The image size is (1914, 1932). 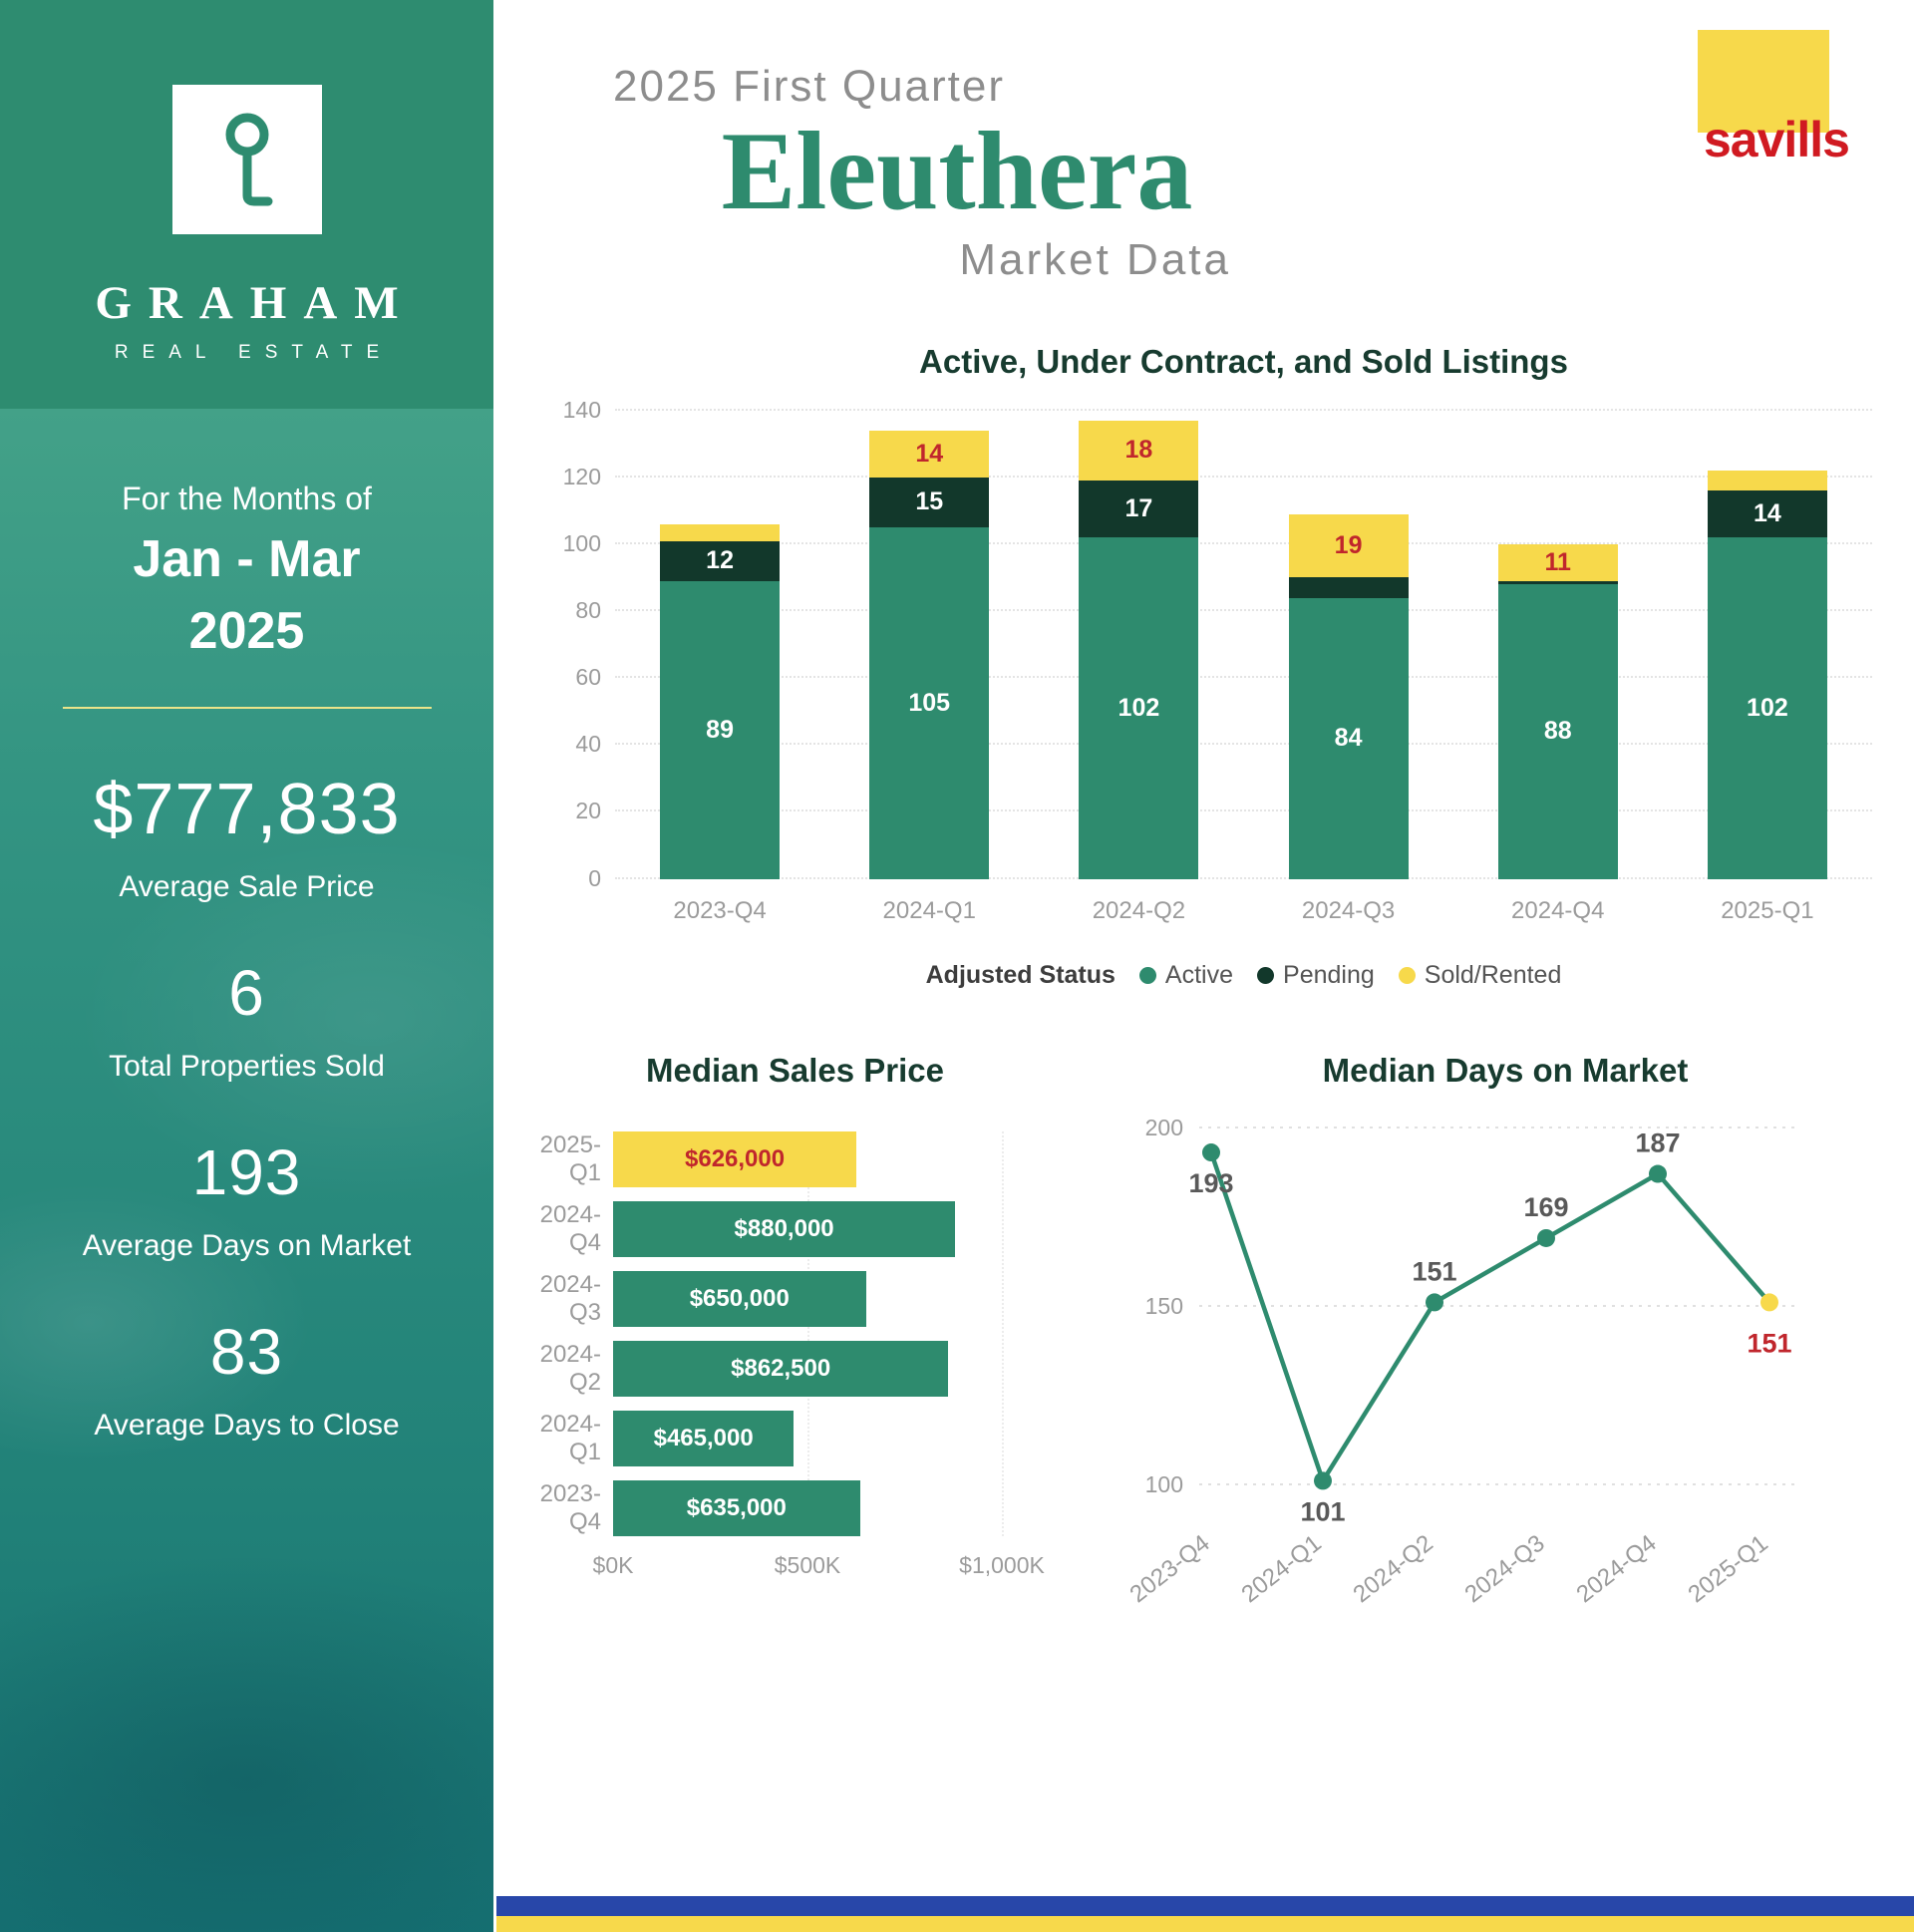 I want to click on median-sales-price-title: Median Sales Price, so click(x=795, y=1070).